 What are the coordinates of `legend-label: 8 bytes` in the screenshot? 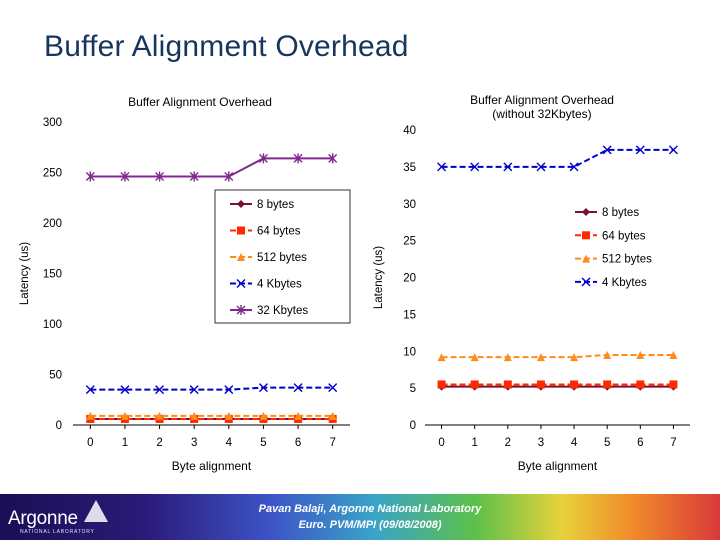 It's located at (275, 205).